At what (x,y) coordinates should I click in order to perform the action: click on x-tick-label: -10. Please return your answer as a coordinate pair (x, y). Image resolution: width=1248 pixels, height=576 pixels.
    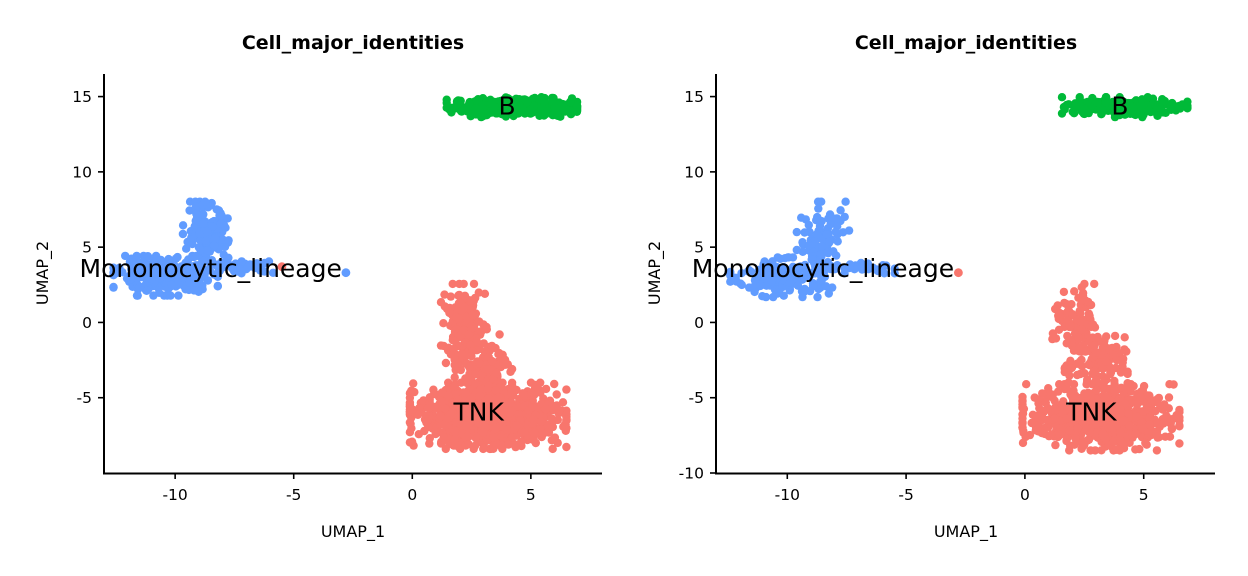
    Looking at the image, I should click on (787, 495).